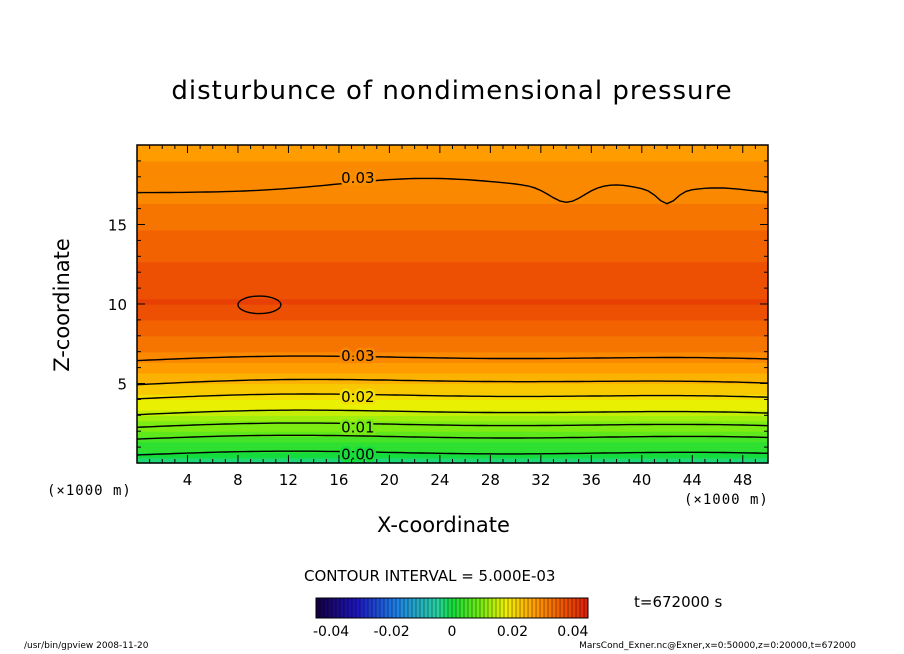  I want to click on contour-label: 0.01, so click(357, 427).